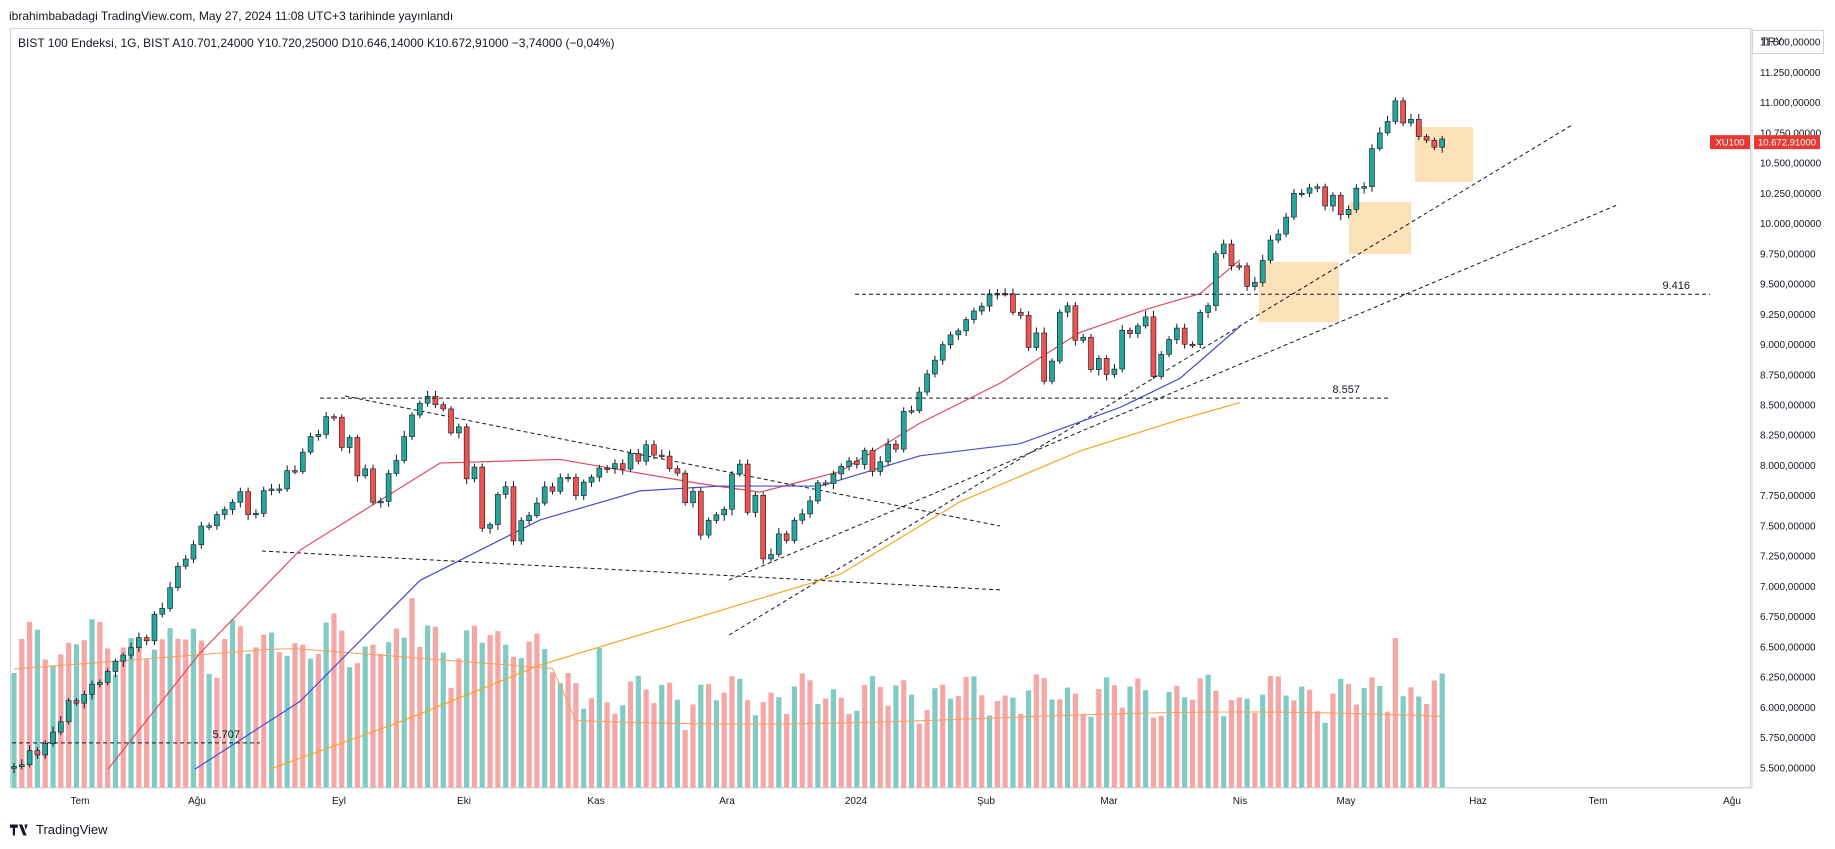  I want to click on trend-line, so click(672, 461).